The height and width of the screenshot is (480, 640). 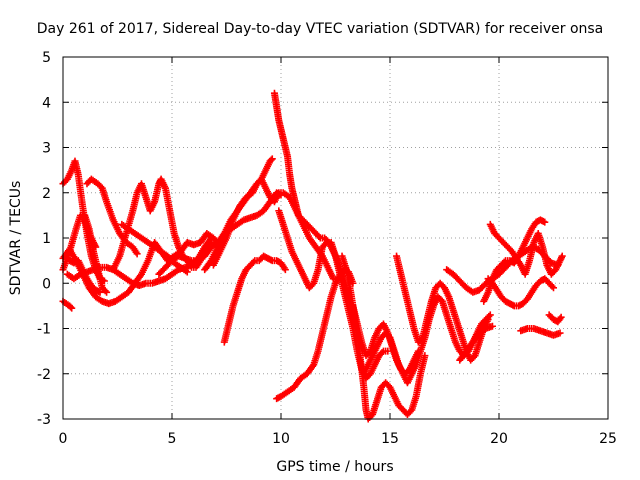 I want to click on x-tick-label: 20, so click(x=499, y=439).